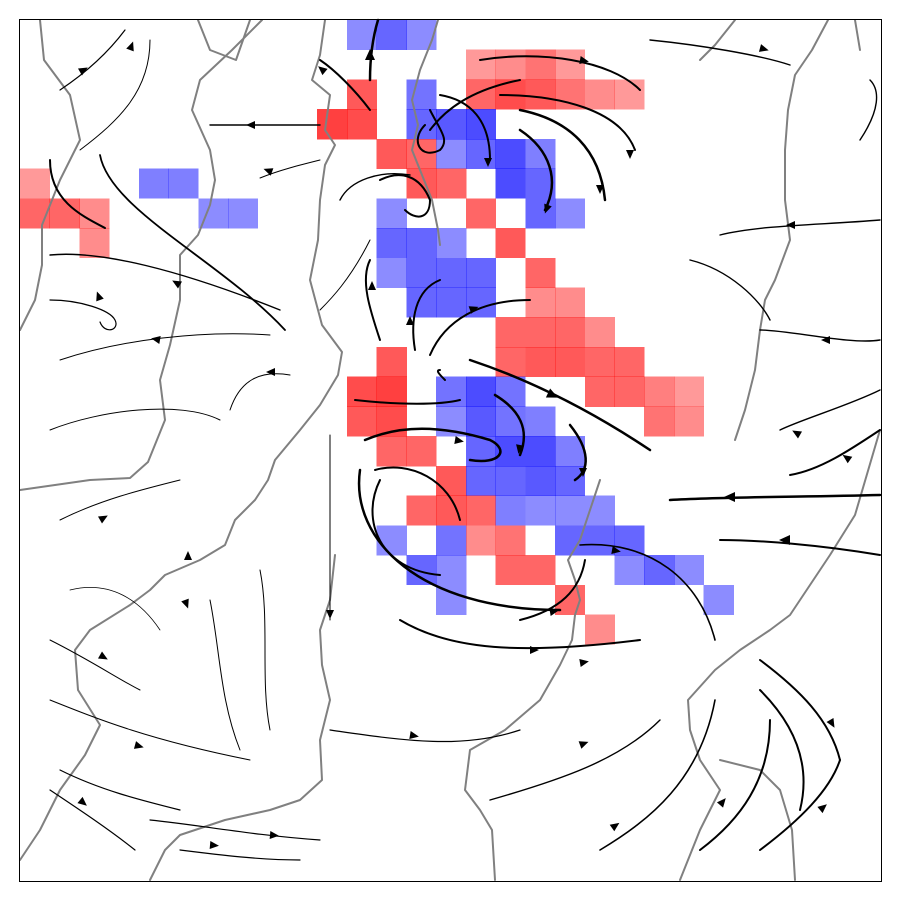 This screenshot has height=900, width=900. What do you see at coordinates (50, 175) in the screenshot?
I see `contour-line` at bounding box center [50, 175].